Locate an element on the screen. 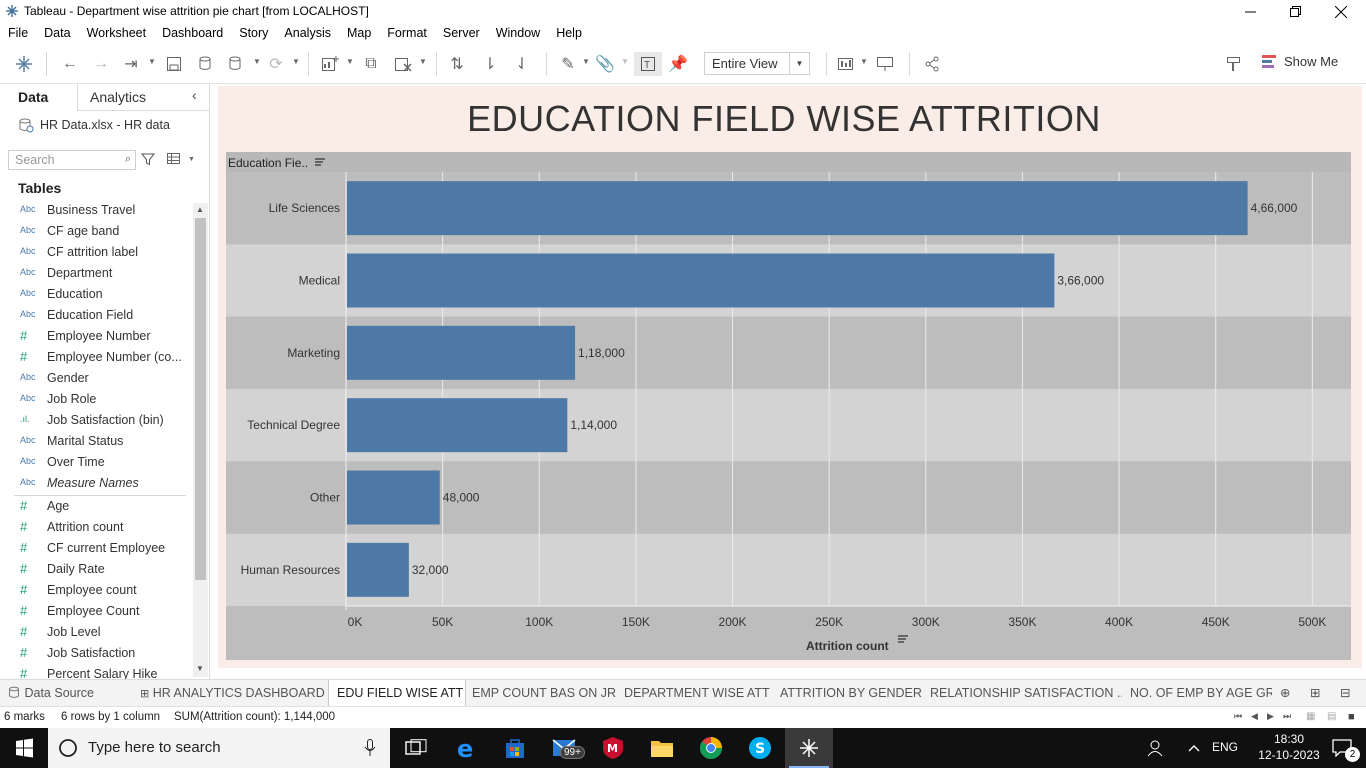 The width and height of the screenshot is (1366, 771). field-item: Abc Department is located at coordinates (96, 274).